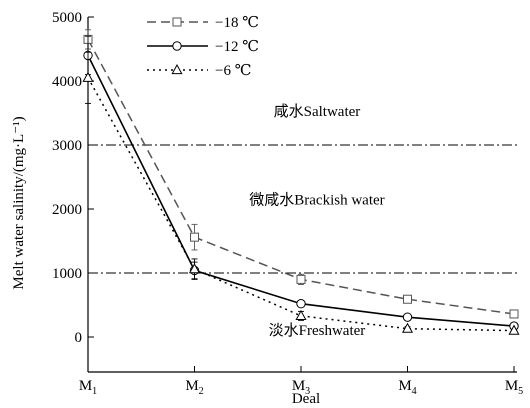  What do you see at coordinates (19, 202) in the screenshot?
I see `y-axis-title: Melt water salinity/(mg·L⁻¹)` at bounding box center [19, 202].